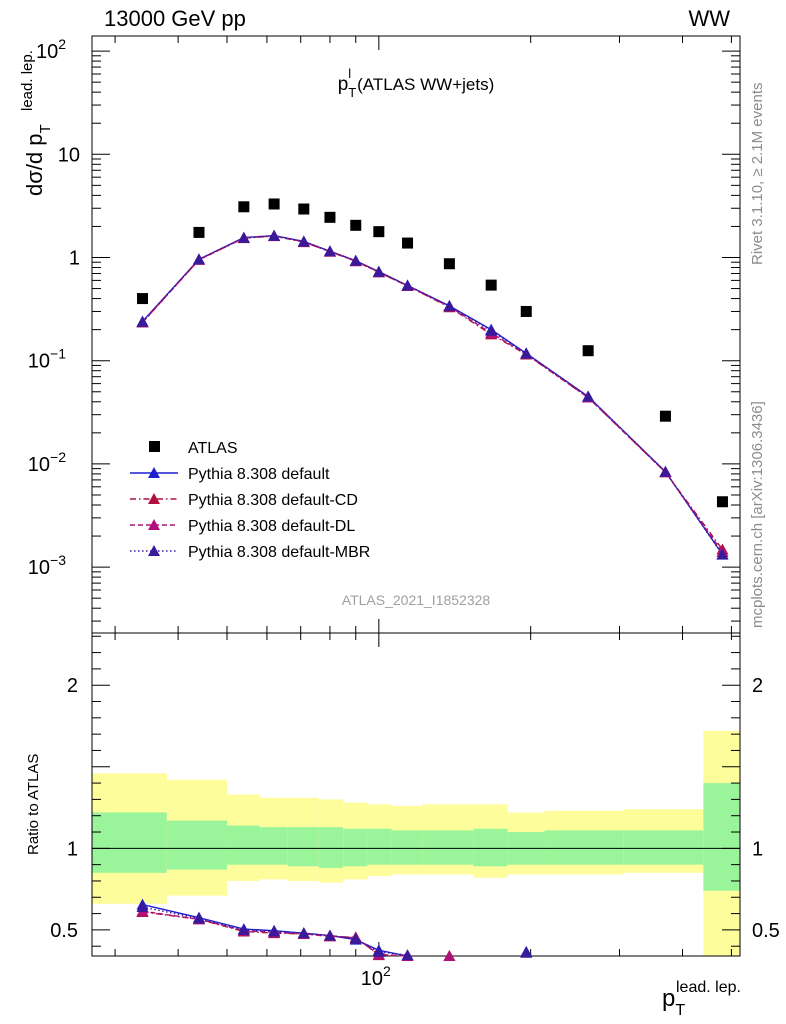 Image resolution: width=786 pixels, height=1024 pixels. What do you see at coordinates (154, 550) in the screenshot?
I see `legend-marker-mbr` at bounding box center [154, 550].